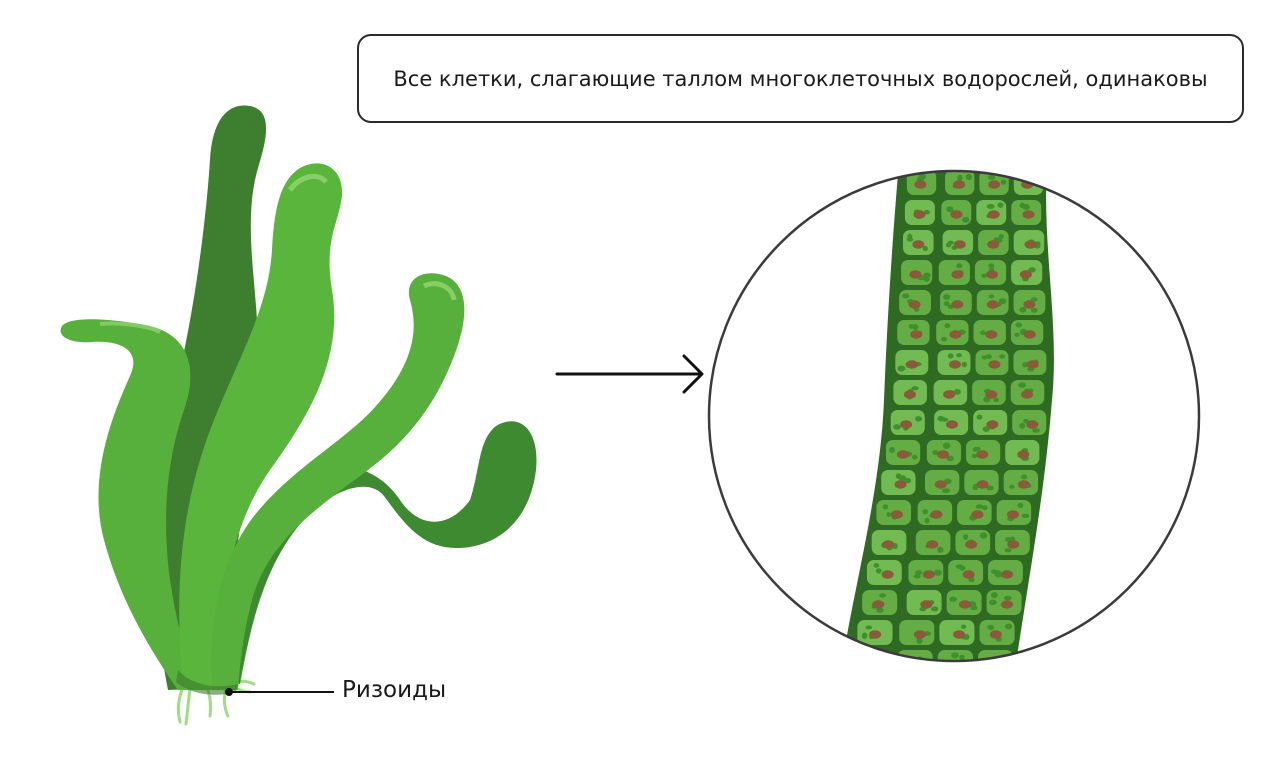  I want to click on alga-blade-middle, so click(261, 427).